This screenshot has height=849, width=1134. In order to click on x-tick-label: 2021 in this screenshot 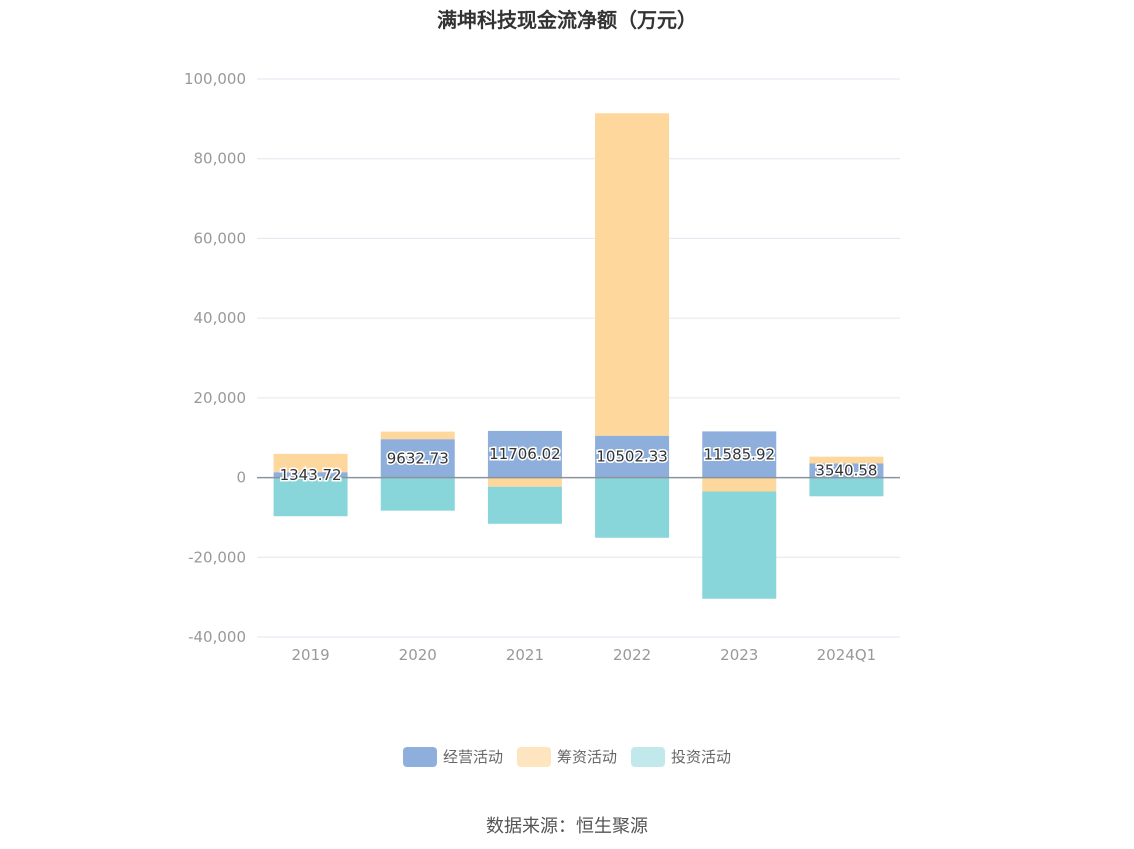, I will do `click(525, 655)`.